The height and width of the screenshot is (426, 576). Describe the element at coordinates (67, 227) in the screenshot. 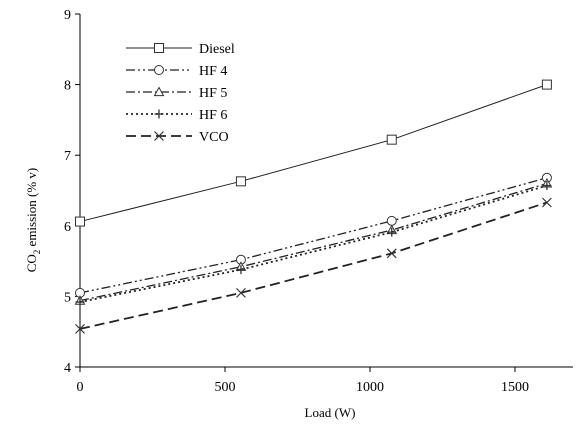

I see `y-tick-label: 6` at that location.